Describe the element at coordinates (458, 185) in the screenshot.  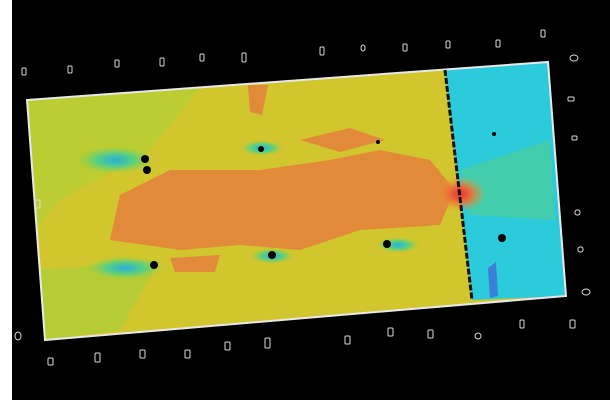
I see `divider` at that location.